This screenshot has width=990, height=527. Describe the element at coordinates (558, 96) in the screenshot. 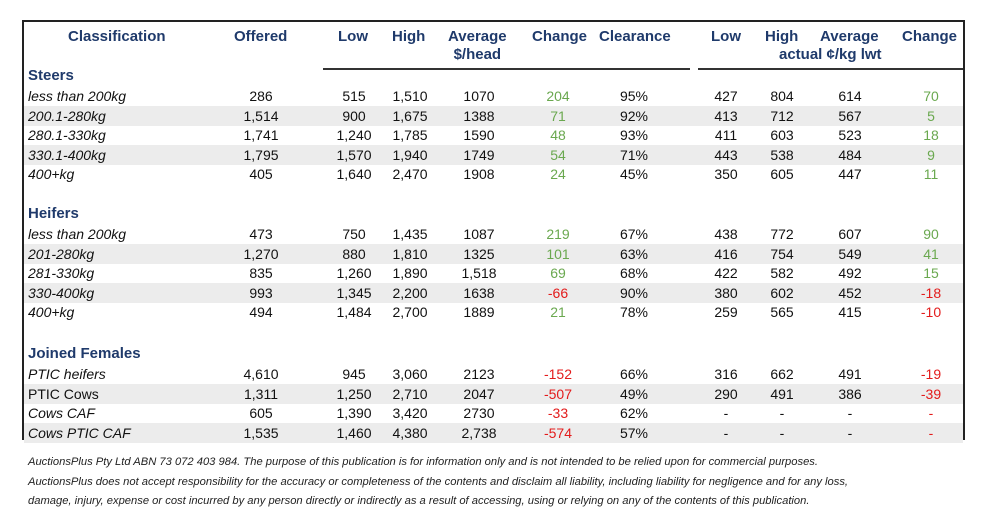

I see `change-cell: 204` at that location.